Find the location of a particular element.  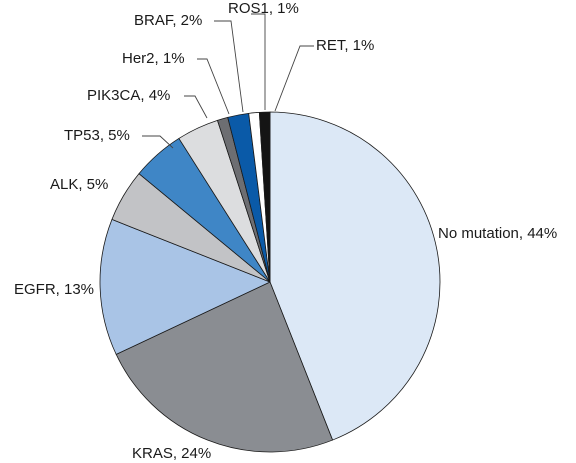

leader-line-tp53 is located at coordinates (158, 142).